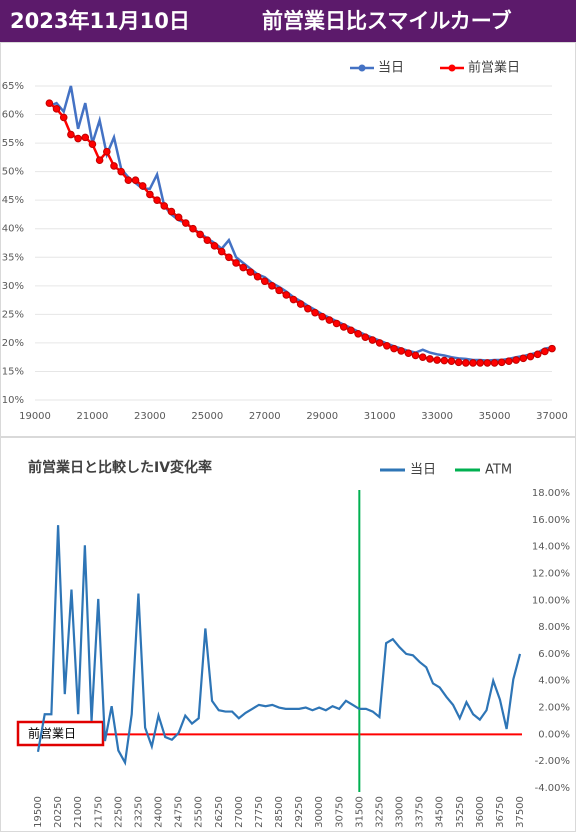 Image resolution: width=576 pixels, height=832 pixels. Describe the element at coordinates (13, 343) in the screenshot. I see `y-tick-label: 20%` at that location.